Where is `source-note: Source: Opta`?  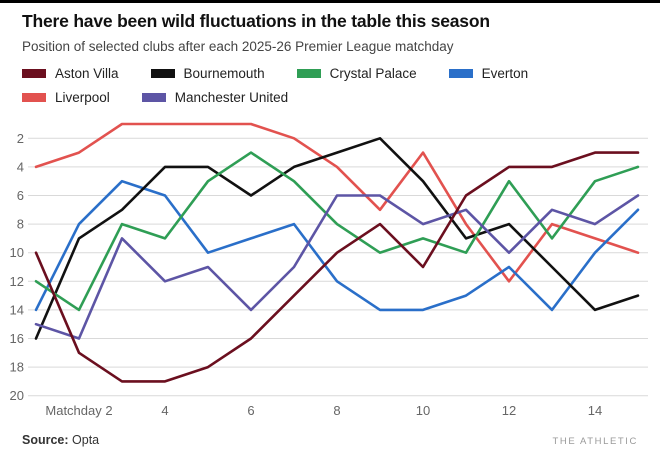 source-note: Source: Opta is located at coordinates (60, 440).